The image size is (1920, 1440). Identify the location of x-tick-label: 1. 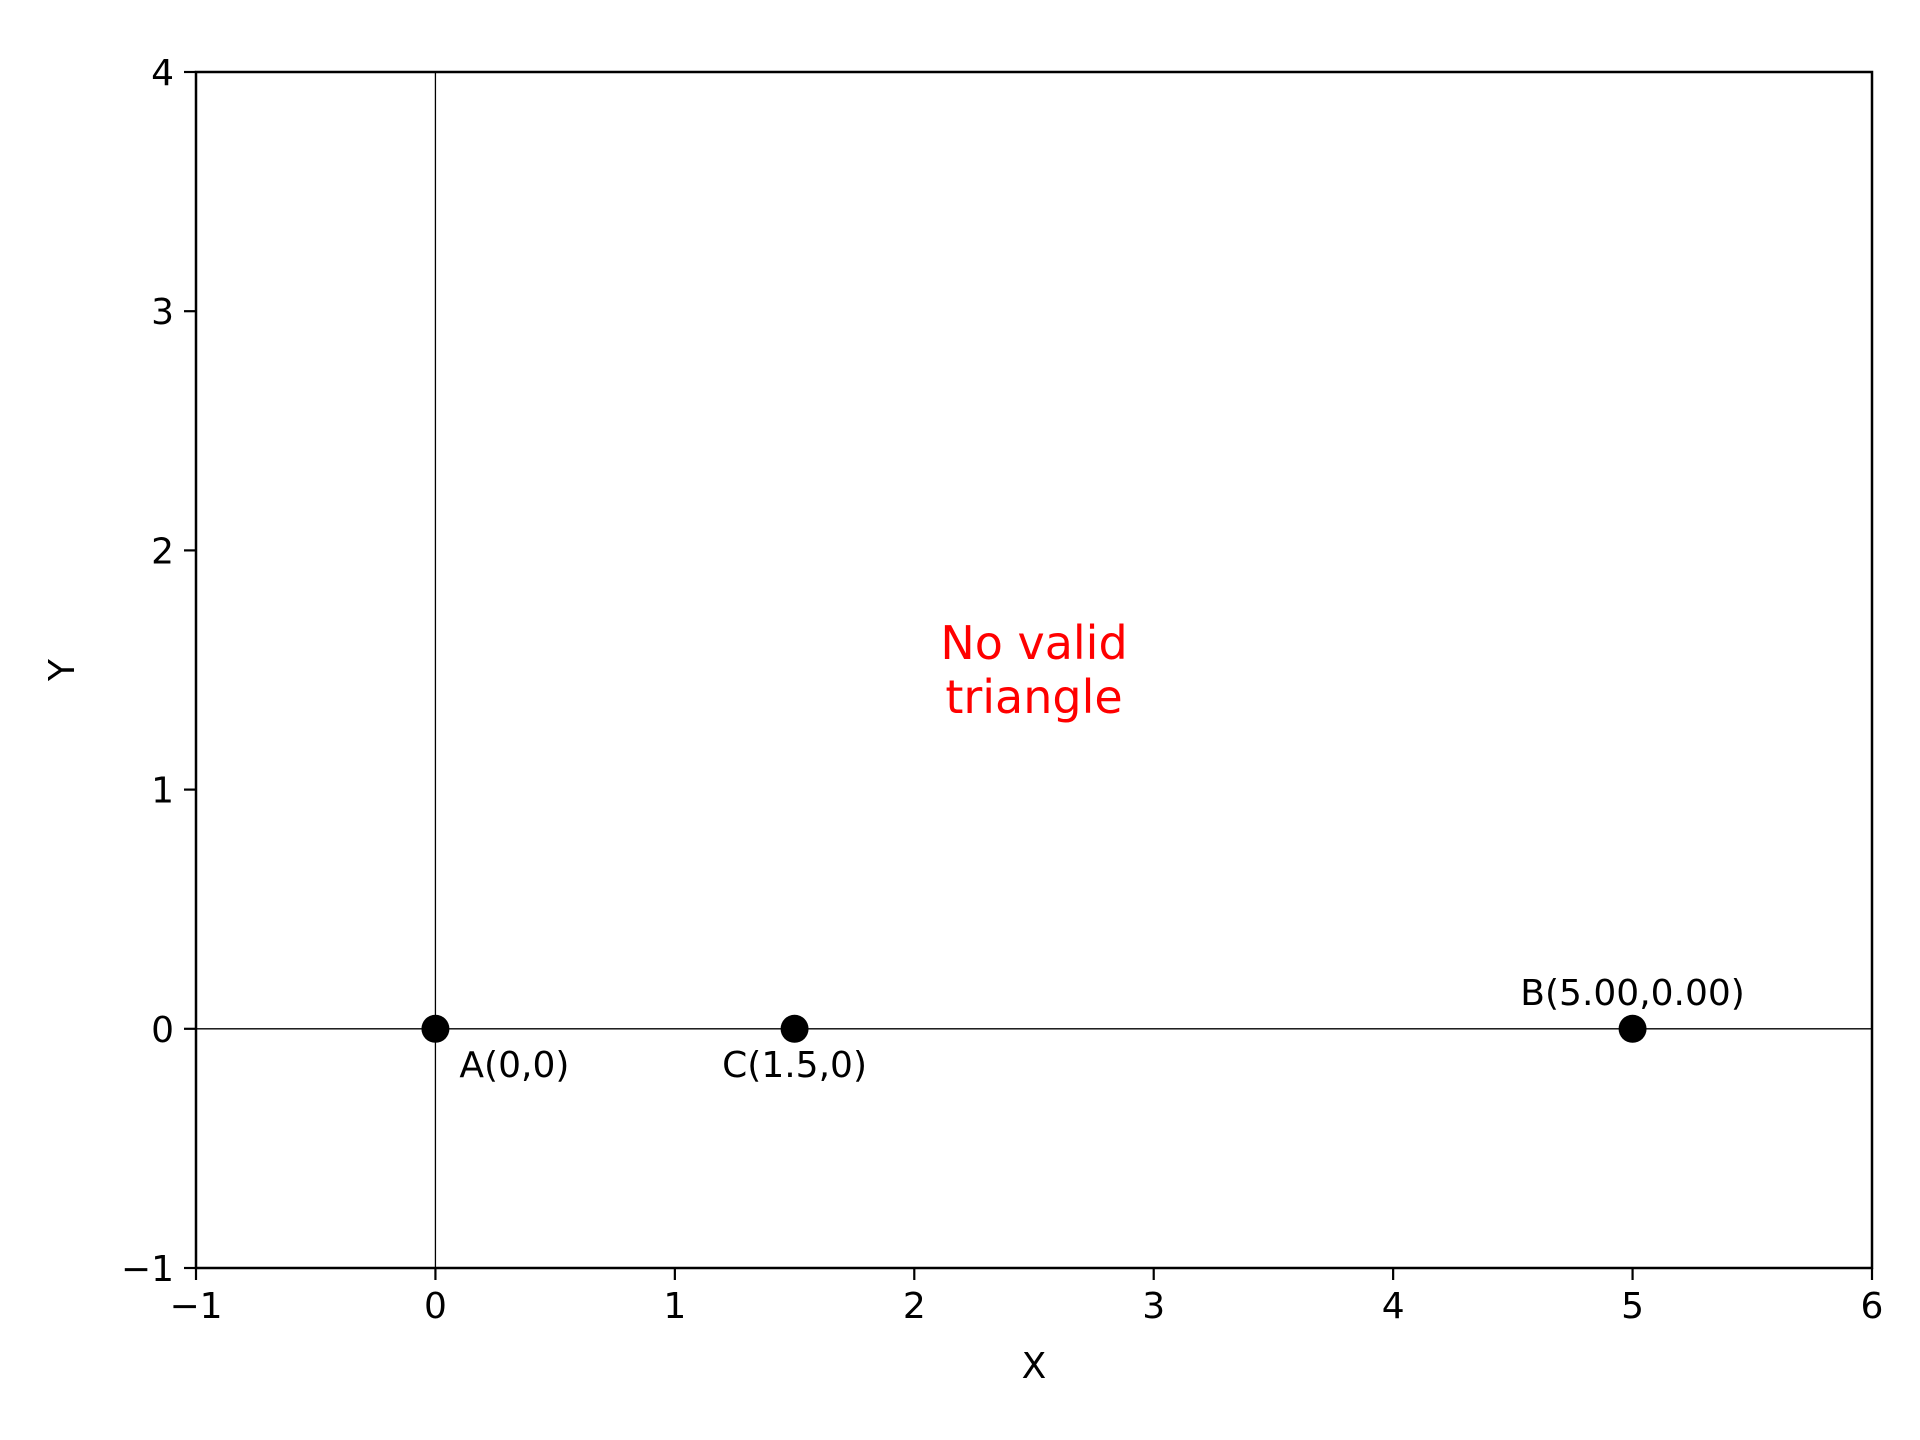
(674, 1306).